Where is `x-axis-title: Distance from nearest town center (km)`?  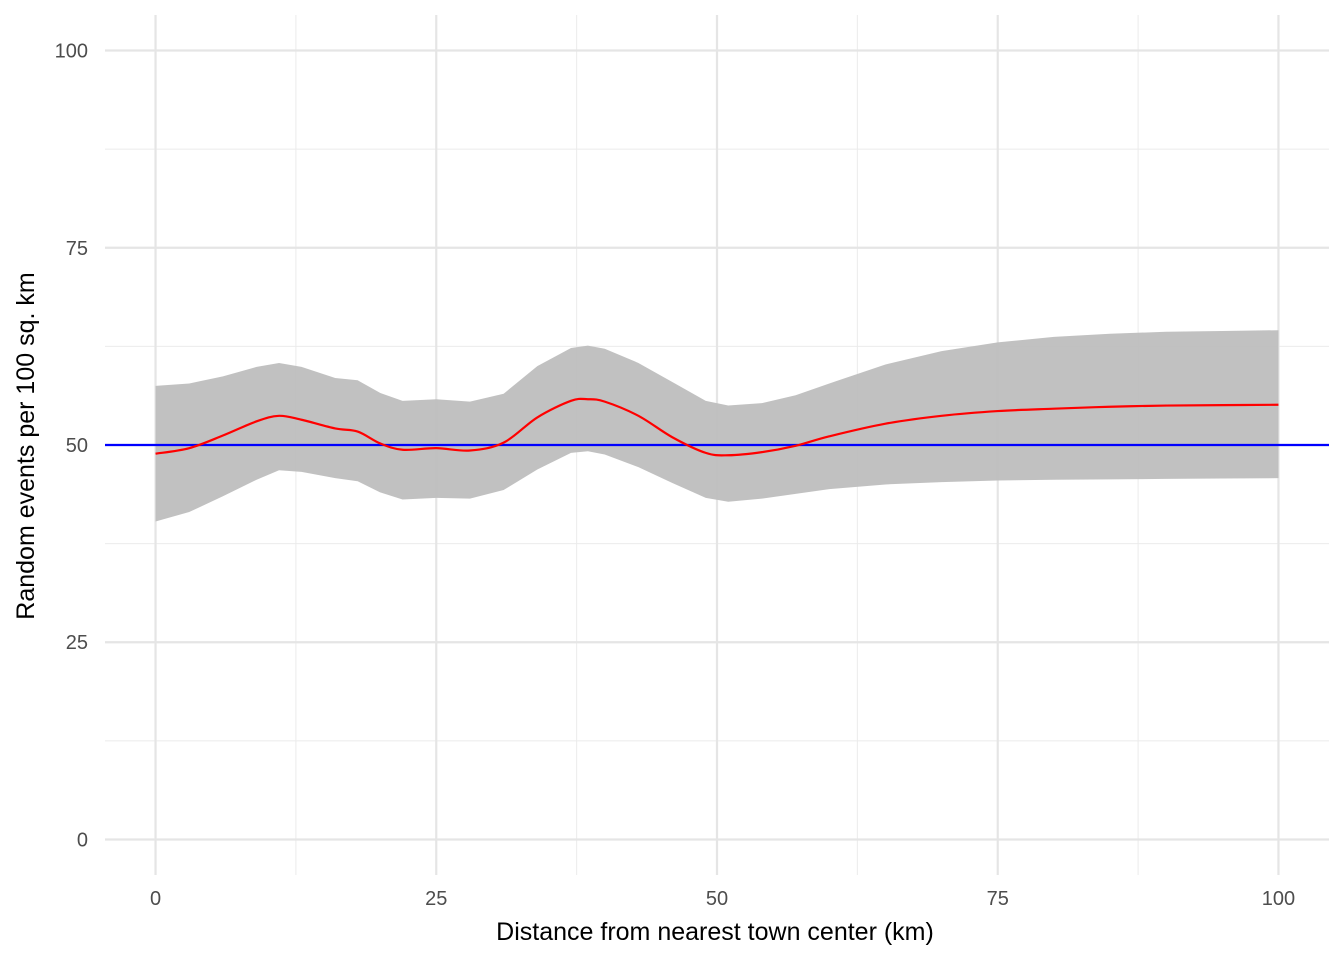 x-axis-title: Distance from nearest town center (km) is located at coordinates (715, 932).